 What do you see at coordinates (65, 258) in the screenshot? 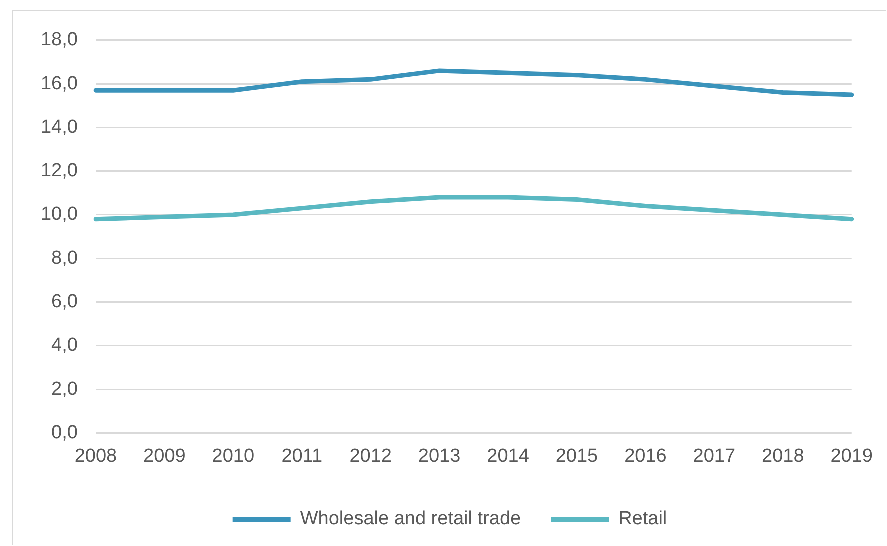
I see `y-tick-label: 8,0` at bounding box center [65, 258].